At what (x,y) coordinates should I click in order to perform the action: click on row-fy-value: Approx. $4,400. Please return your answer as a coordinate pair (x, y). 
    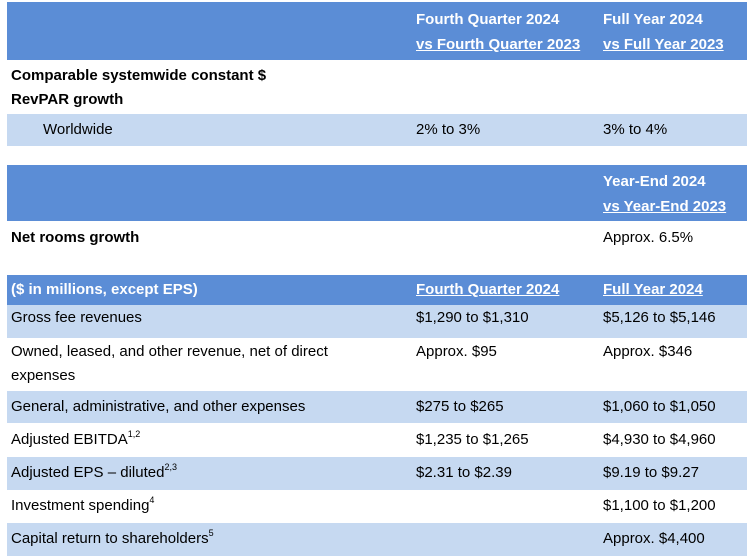
    Looking at the image, I should click on (654, 538).